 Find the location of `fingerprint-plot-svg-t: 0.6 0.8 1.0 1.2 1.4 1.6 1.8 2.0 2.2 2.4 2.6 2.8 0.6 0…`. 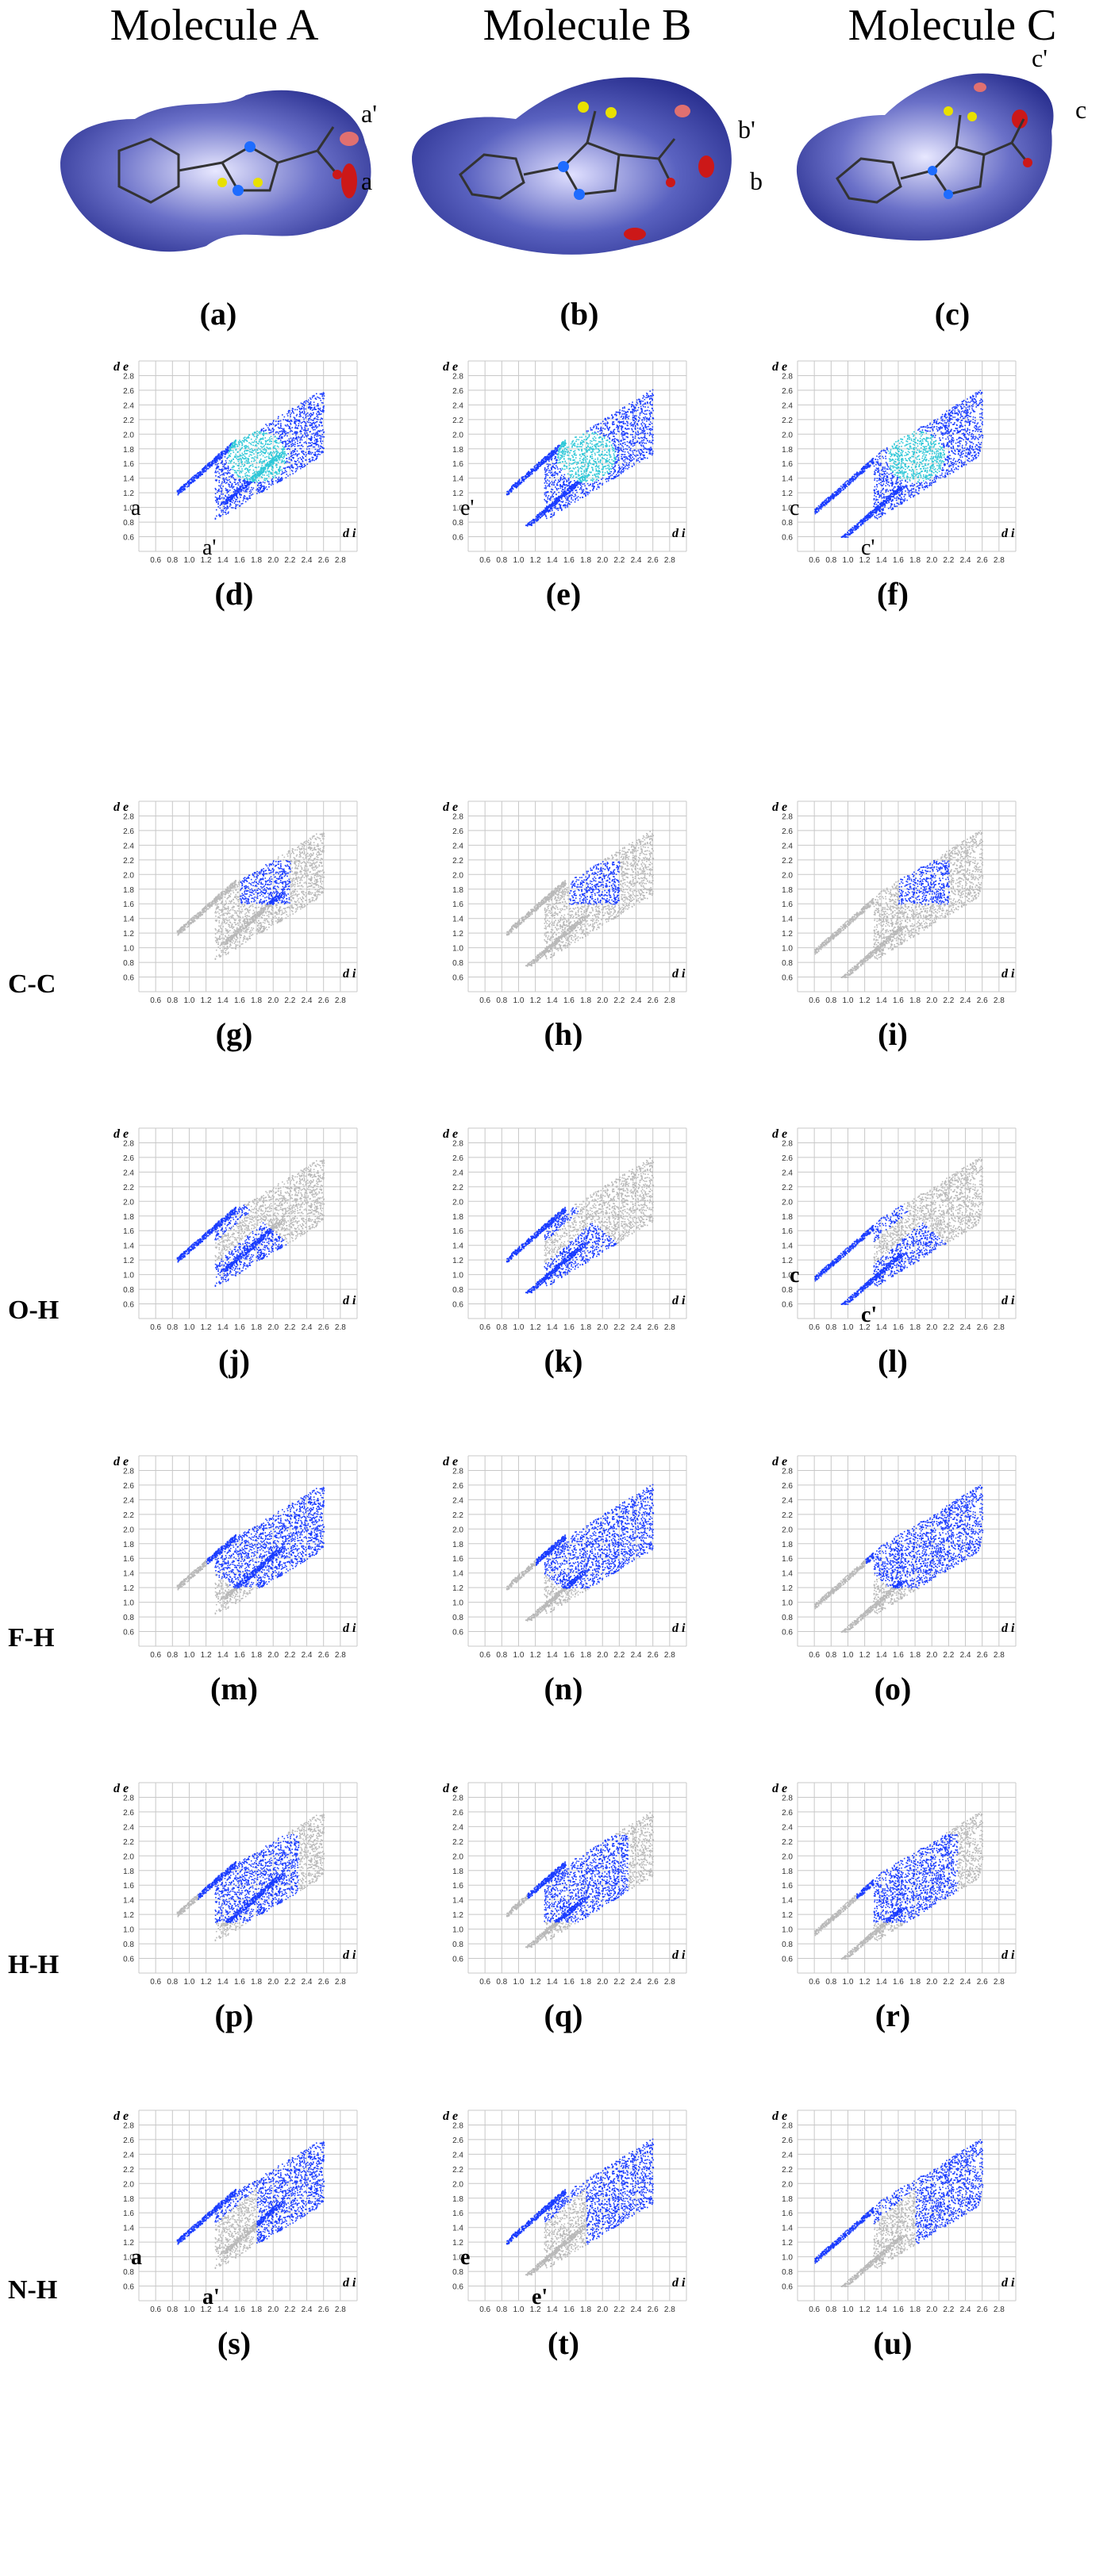

fingerprint-plot-svg-t: 0.6 0.8 1.0 1.2 1.4 1.6 1.8 2.0 2.2 2.4 2.6 2.8 0.6 0… is located at coordinates (565, 2212).